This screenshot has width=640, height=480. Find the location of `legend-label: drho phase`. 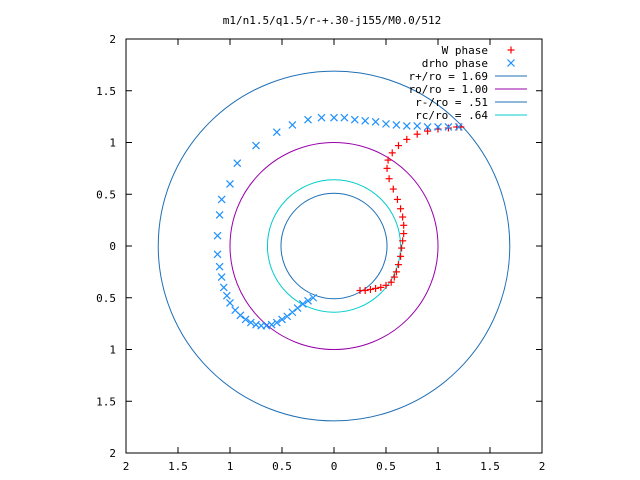

legend-label: drho phase is located at coordinates (455, 63).